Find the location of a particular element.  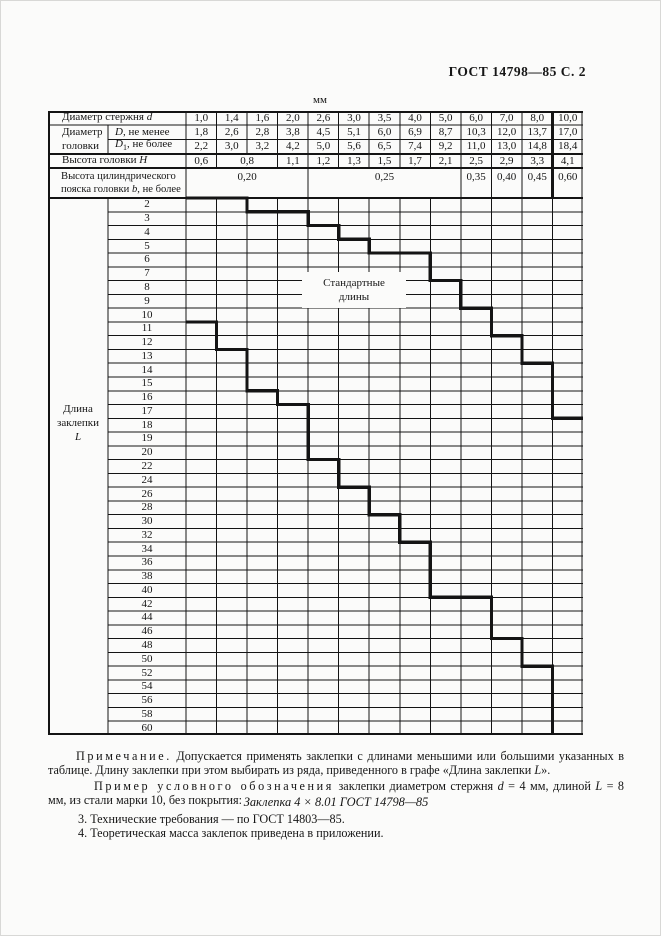

cell-rivet-length: 48 is located at coordinates (147, 644).